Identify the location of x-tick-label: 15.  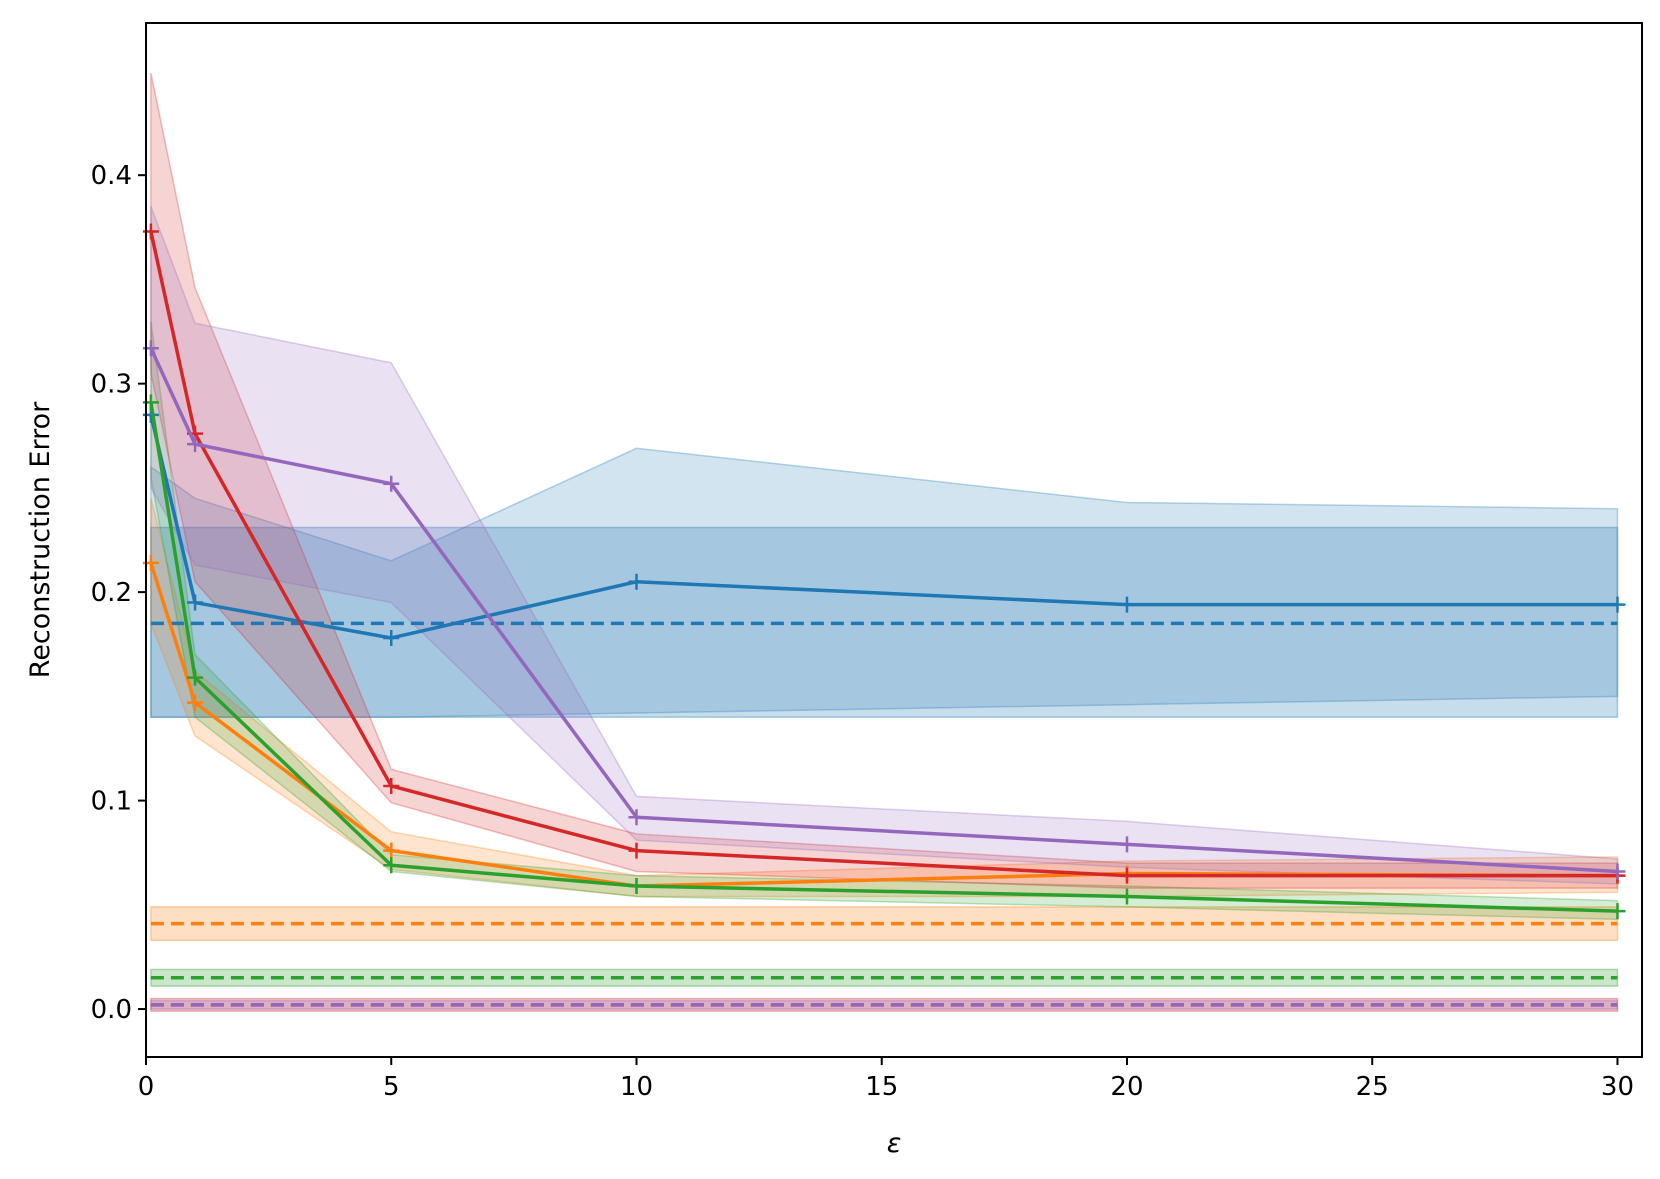
(881, 1087).